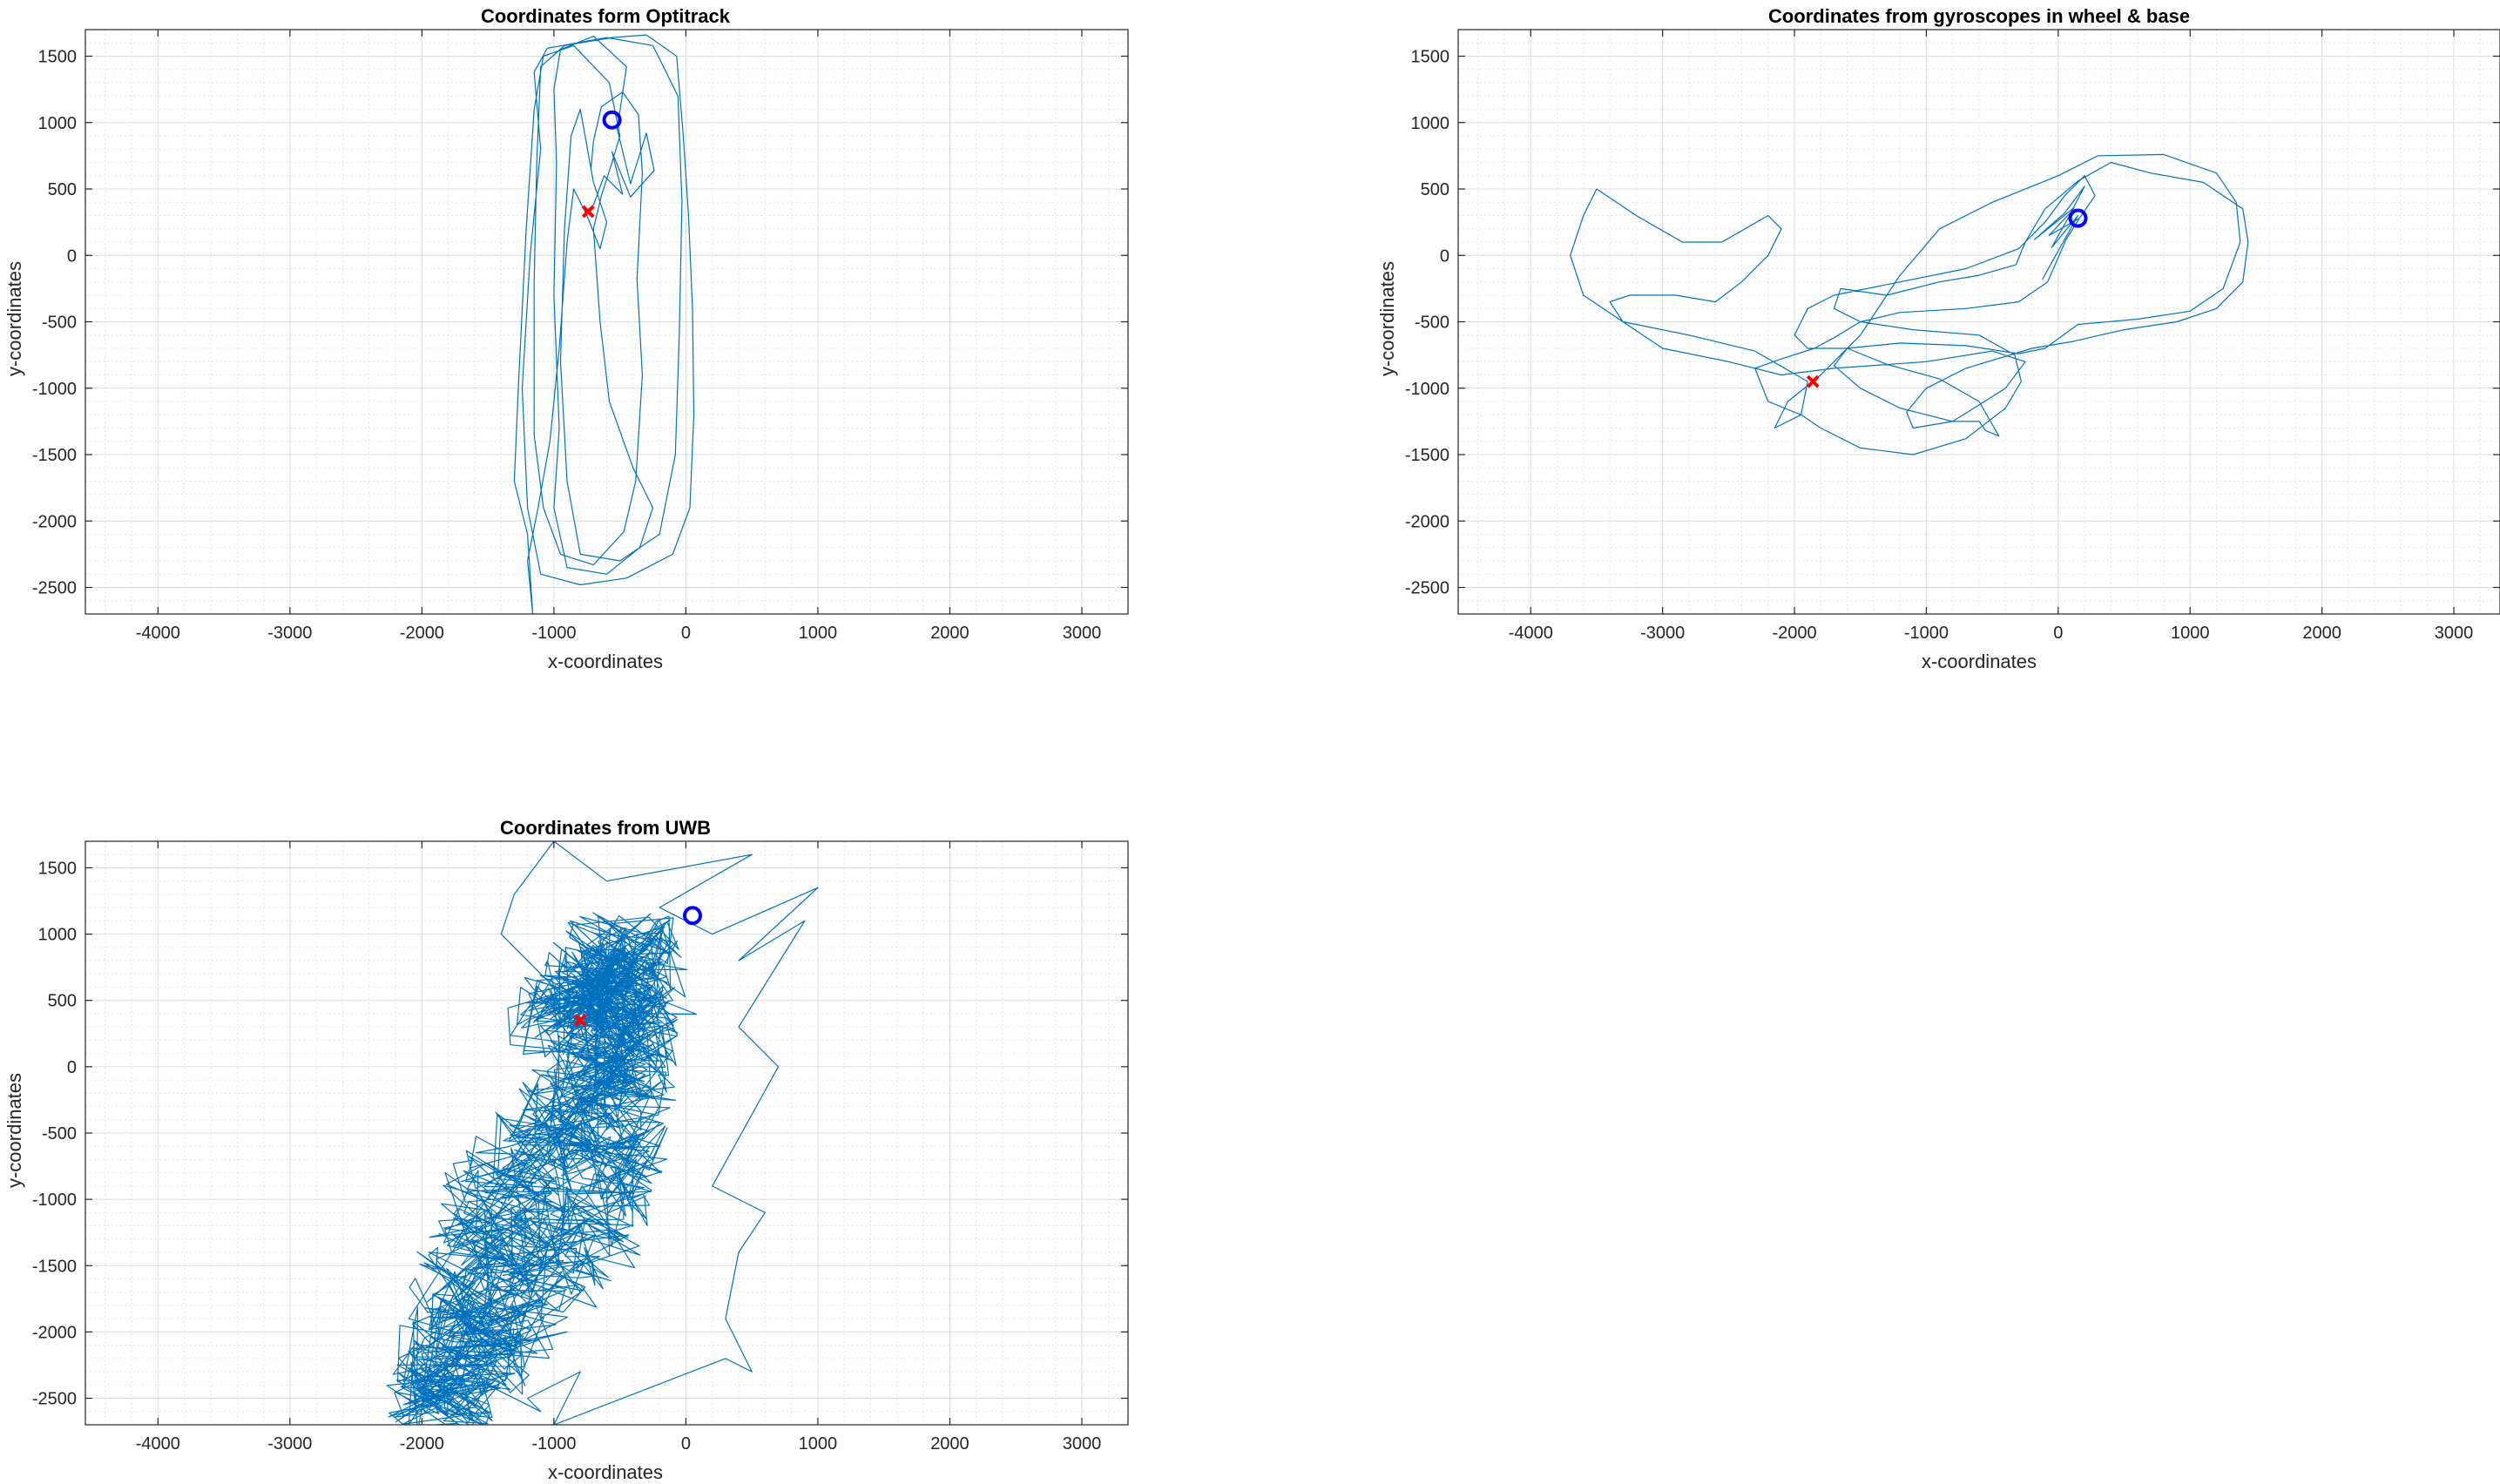 The image size is (2500, 1484). What do you see at coordinates (58, 869) in the screenshot?
I see `uwb-ytick-label: 1500` at bounding box center [58, 869].